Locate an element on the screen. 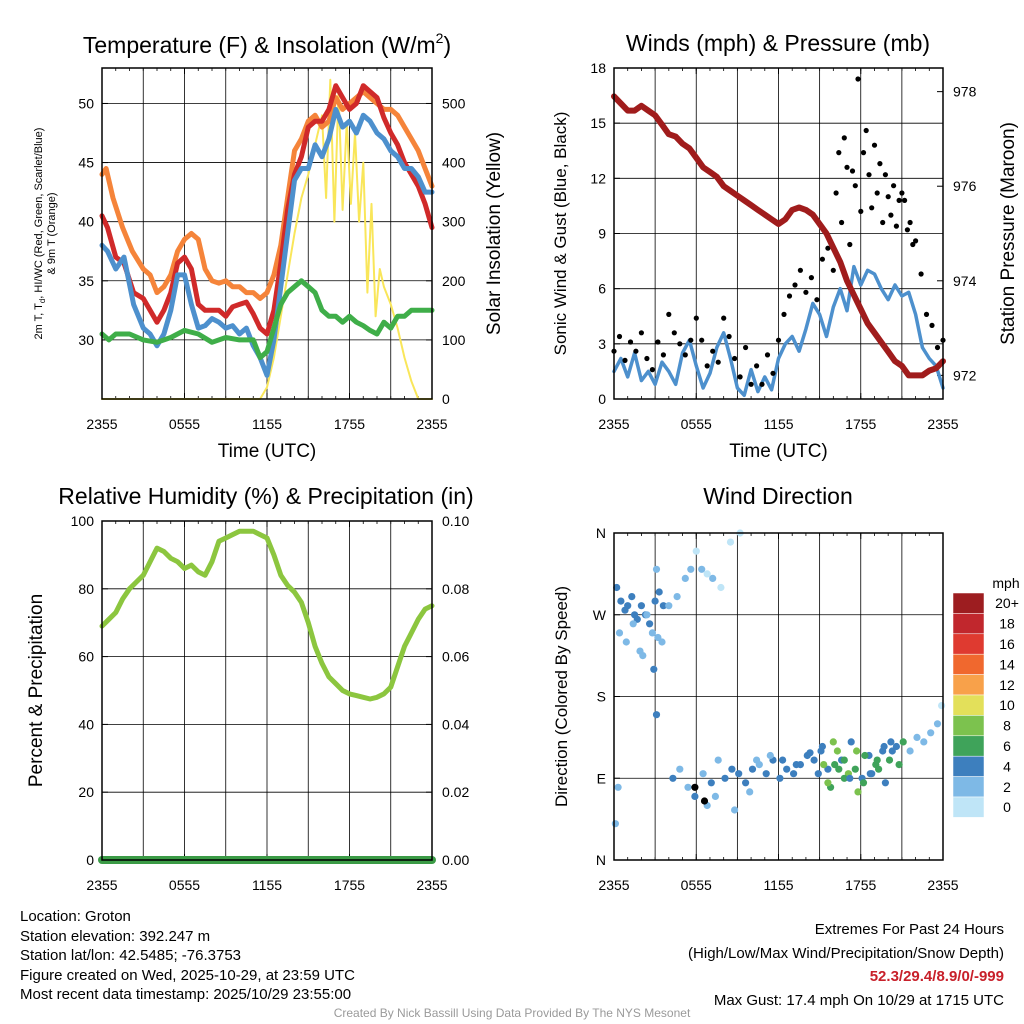 This screenshot has width=1024, height=1024. location-text: Location: Groton is located at coordinates (75, 916).